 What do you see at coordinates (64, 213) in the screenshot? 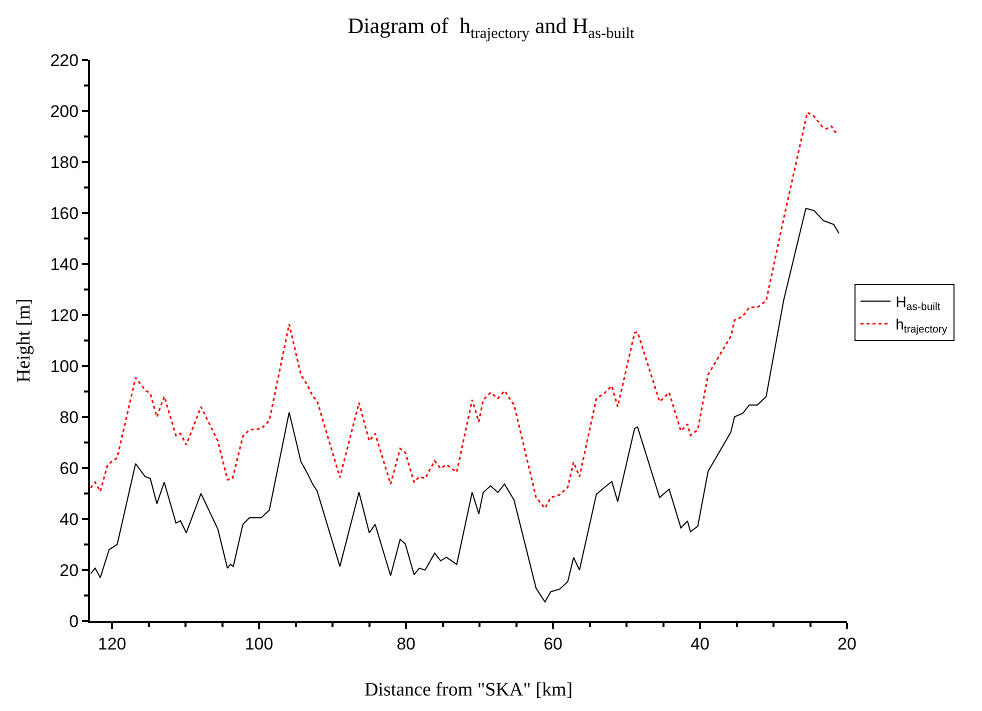
I see `y-tick-label: 160` at bounding box center [64, 213].